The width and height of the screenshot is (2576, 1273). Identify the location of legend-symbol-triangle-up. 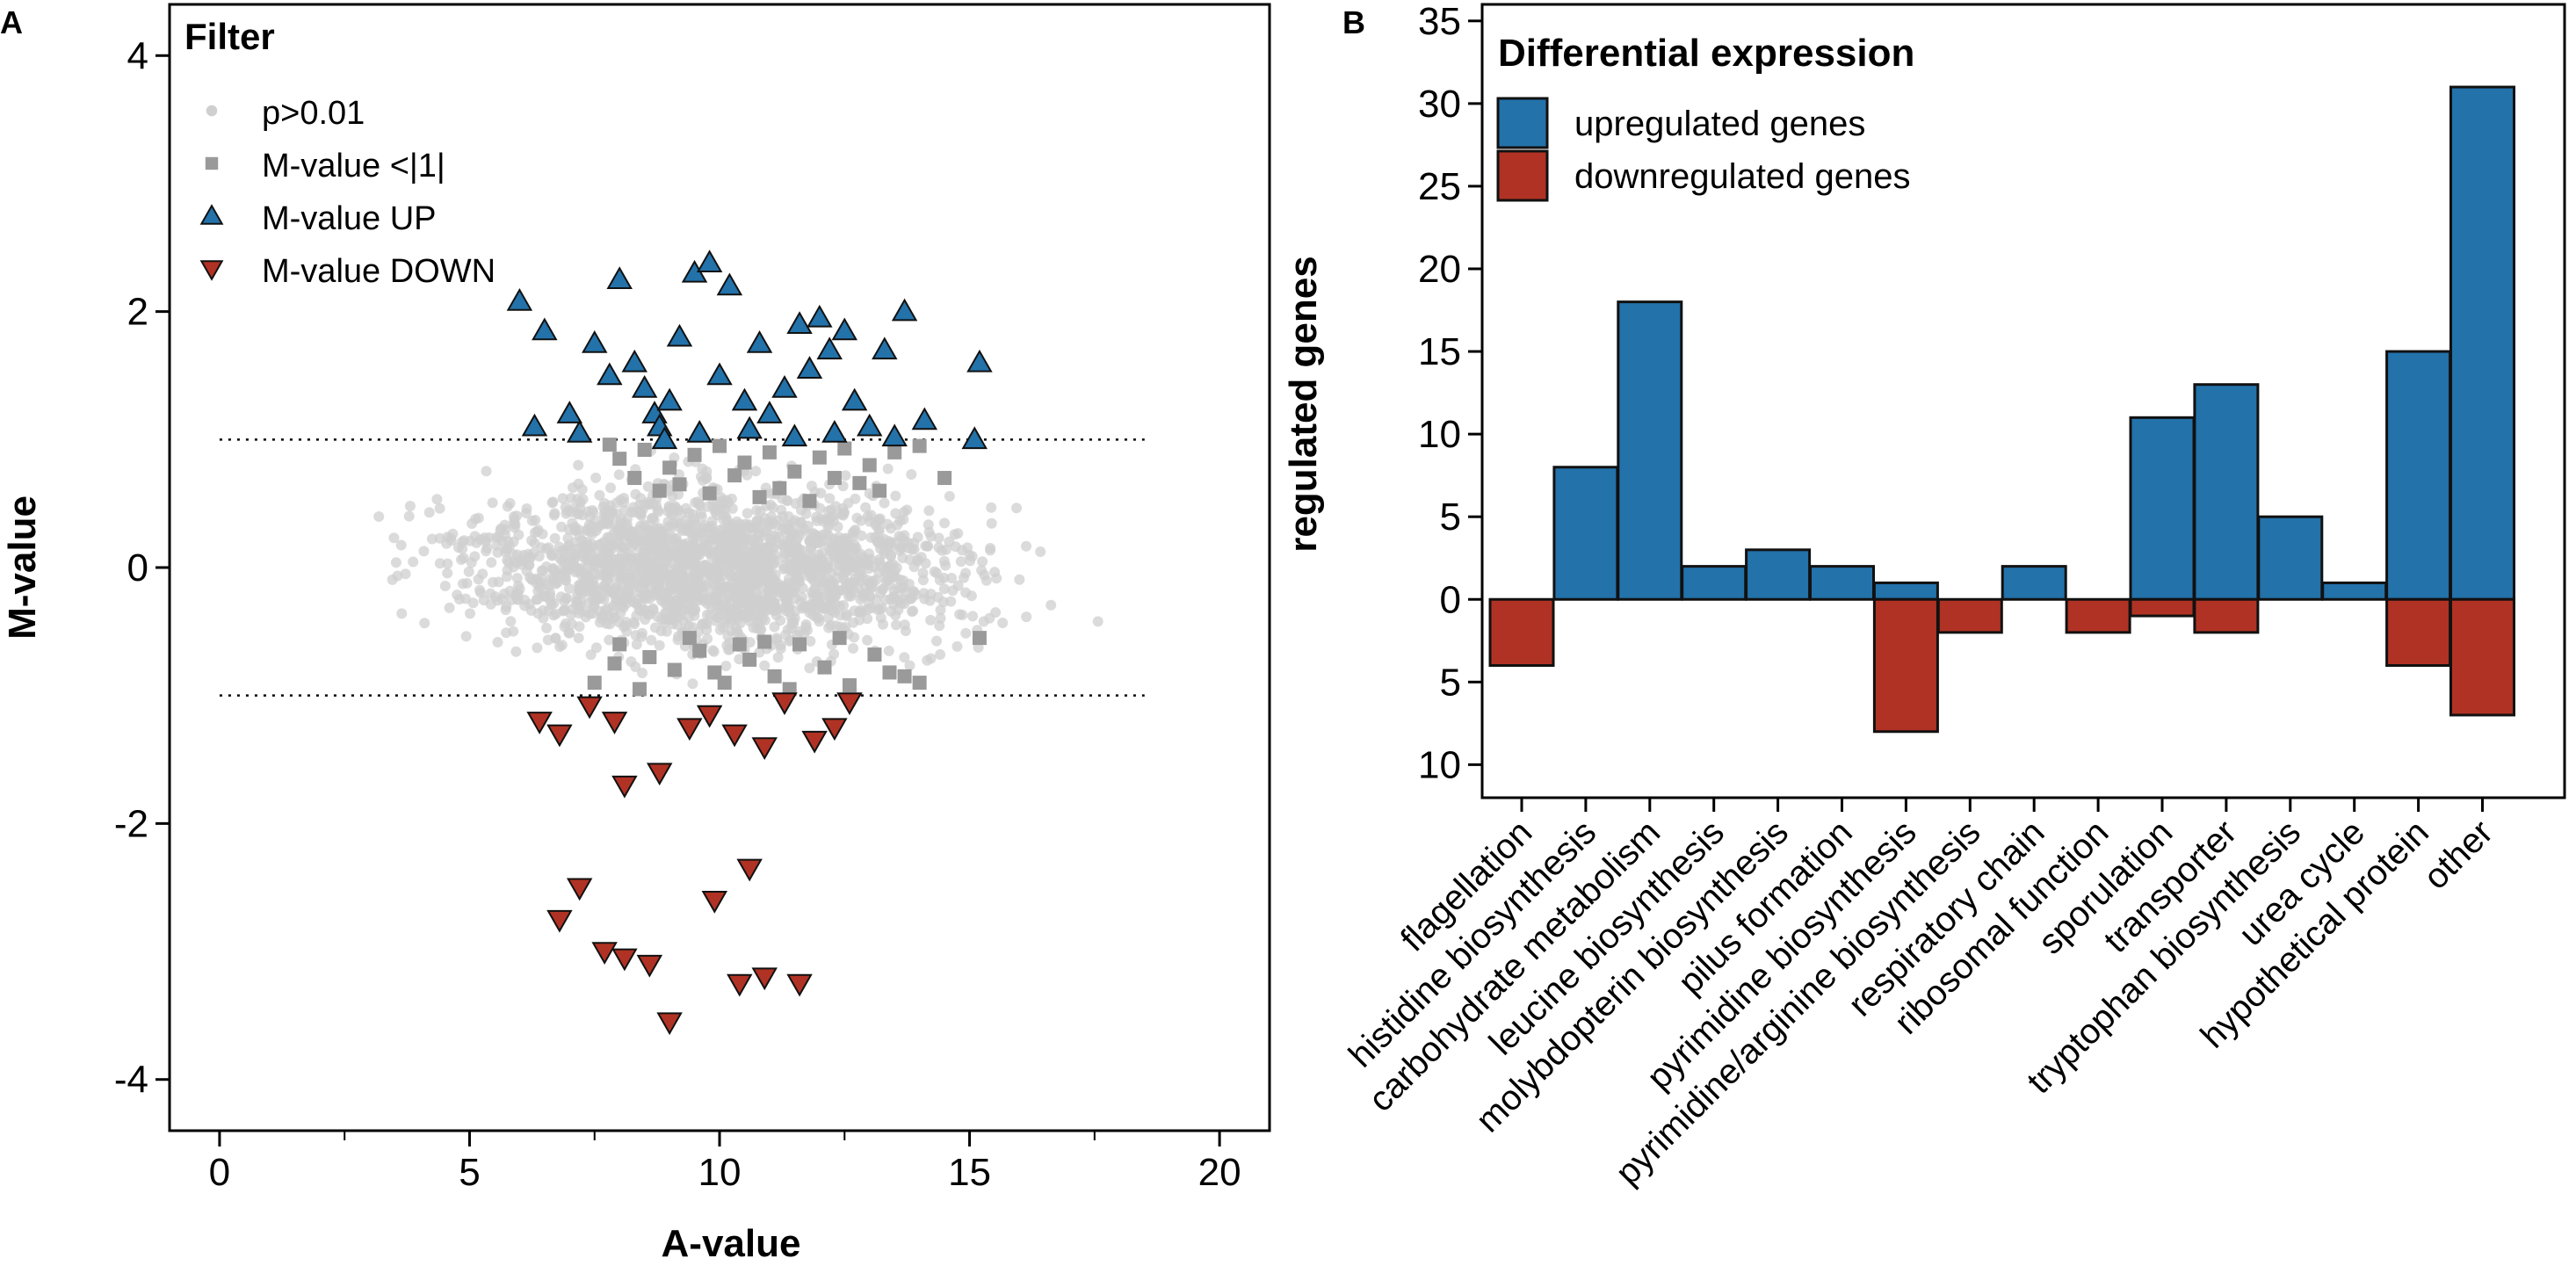
(211, 214).